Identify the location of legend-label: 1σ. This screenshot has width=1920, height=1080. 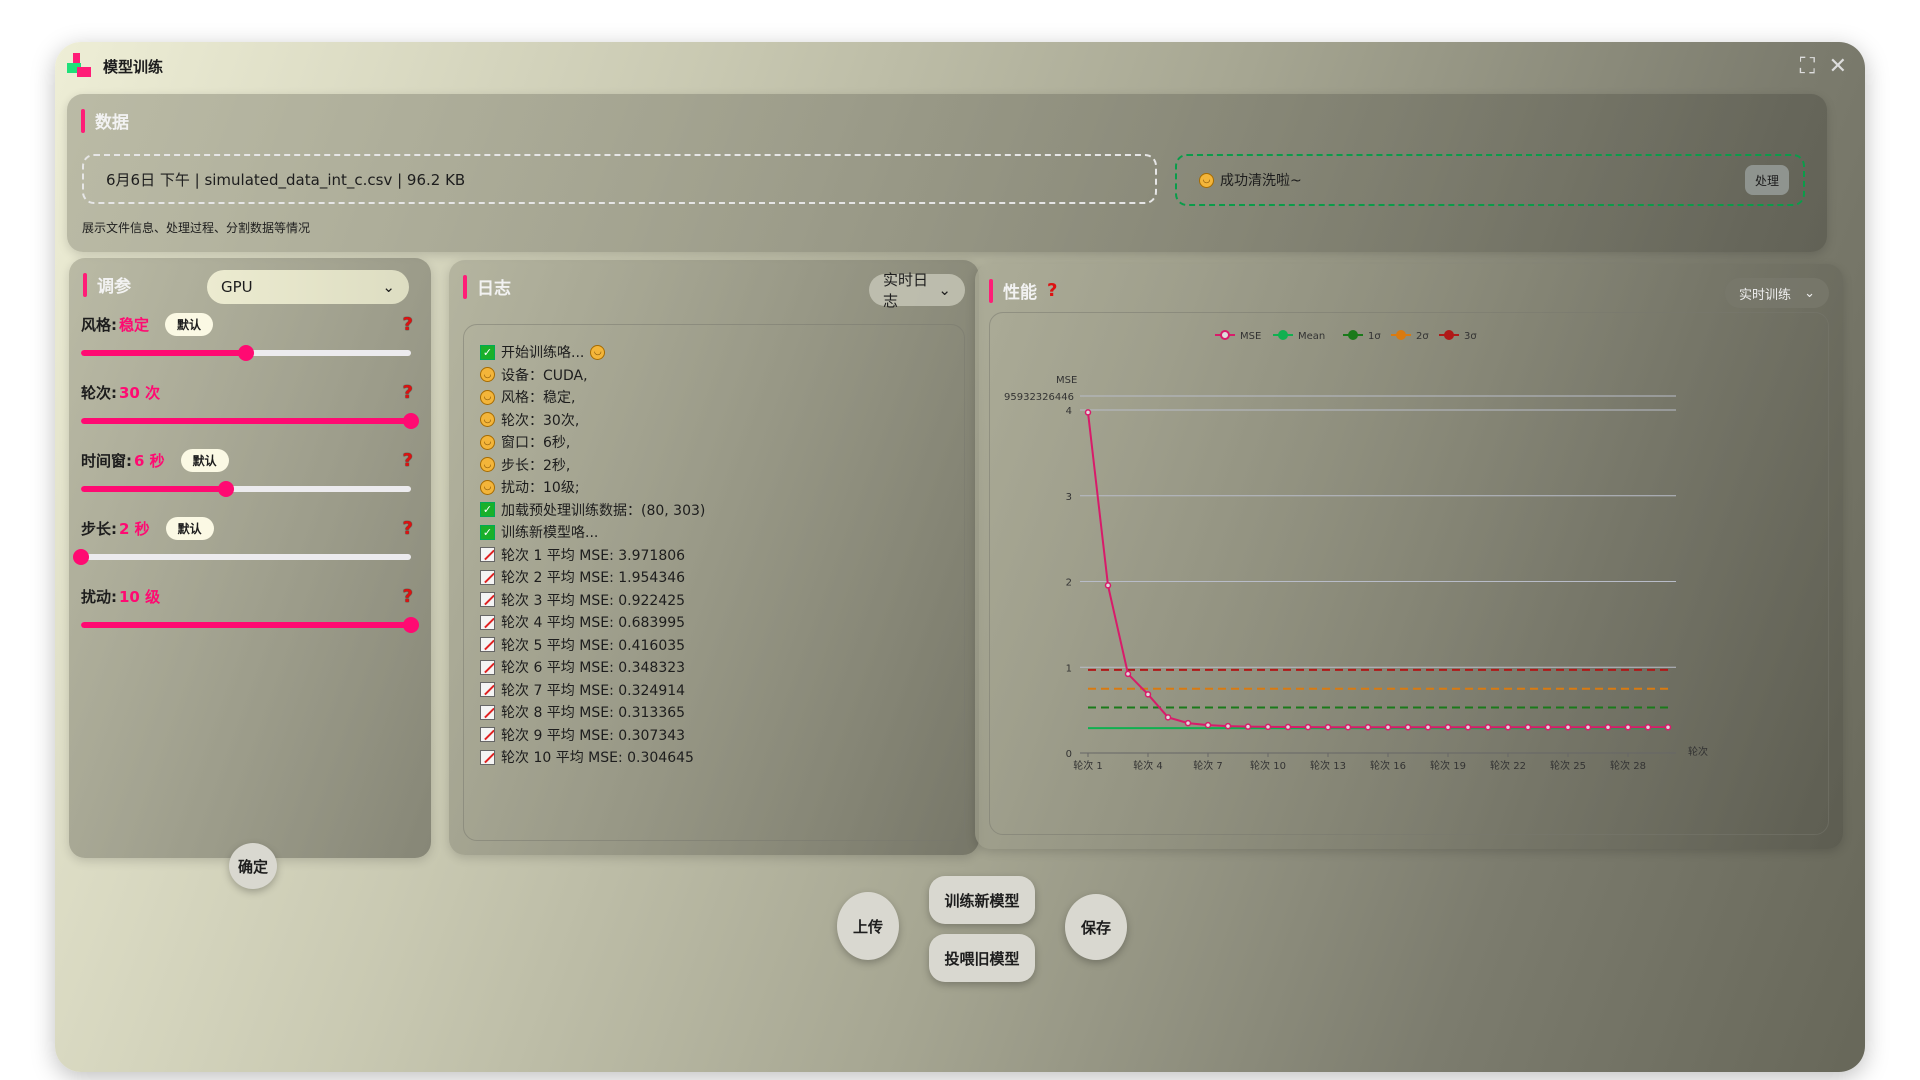
(1374, 336).